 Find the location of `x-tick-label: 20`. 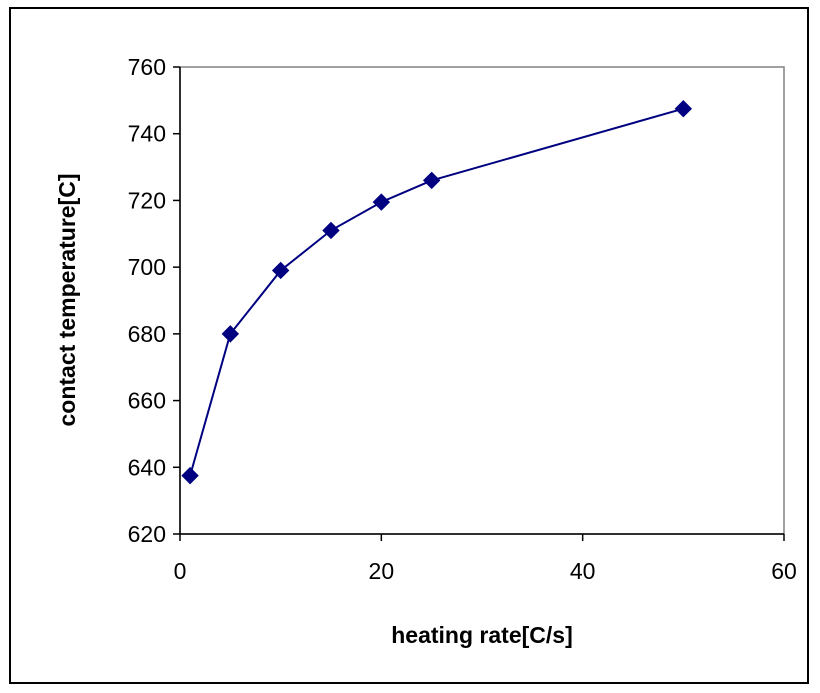

x-tick-label: 20 is located at coordinates (382, 571).